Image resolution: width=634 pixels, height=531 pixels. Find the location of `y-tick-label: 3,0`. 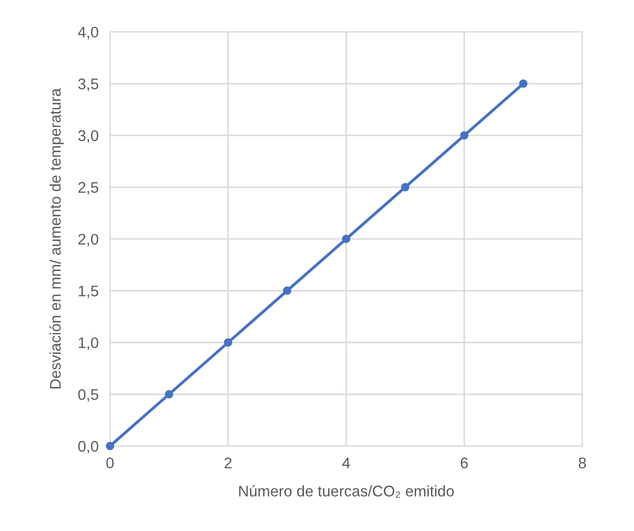

y-tick-label: 3,0 is located at coordinates (88, 136).